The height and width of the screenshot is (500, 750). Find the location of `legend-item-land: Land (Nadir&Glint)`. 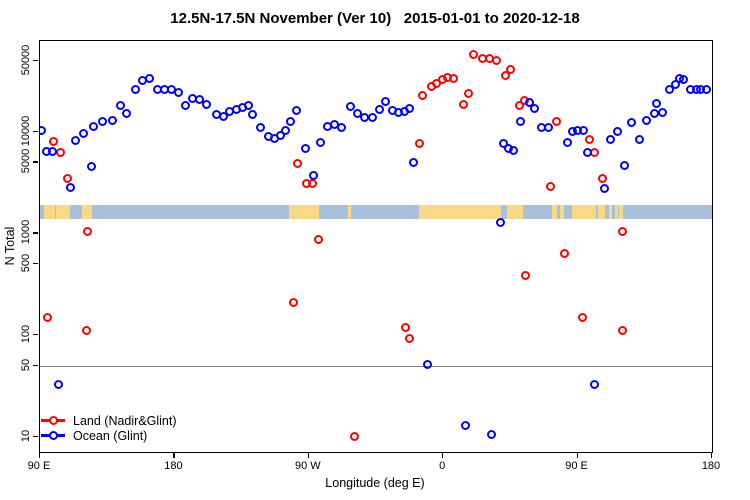

legend-item-land: Land (Nadir&Glint) is located at coordinates (109, 420).